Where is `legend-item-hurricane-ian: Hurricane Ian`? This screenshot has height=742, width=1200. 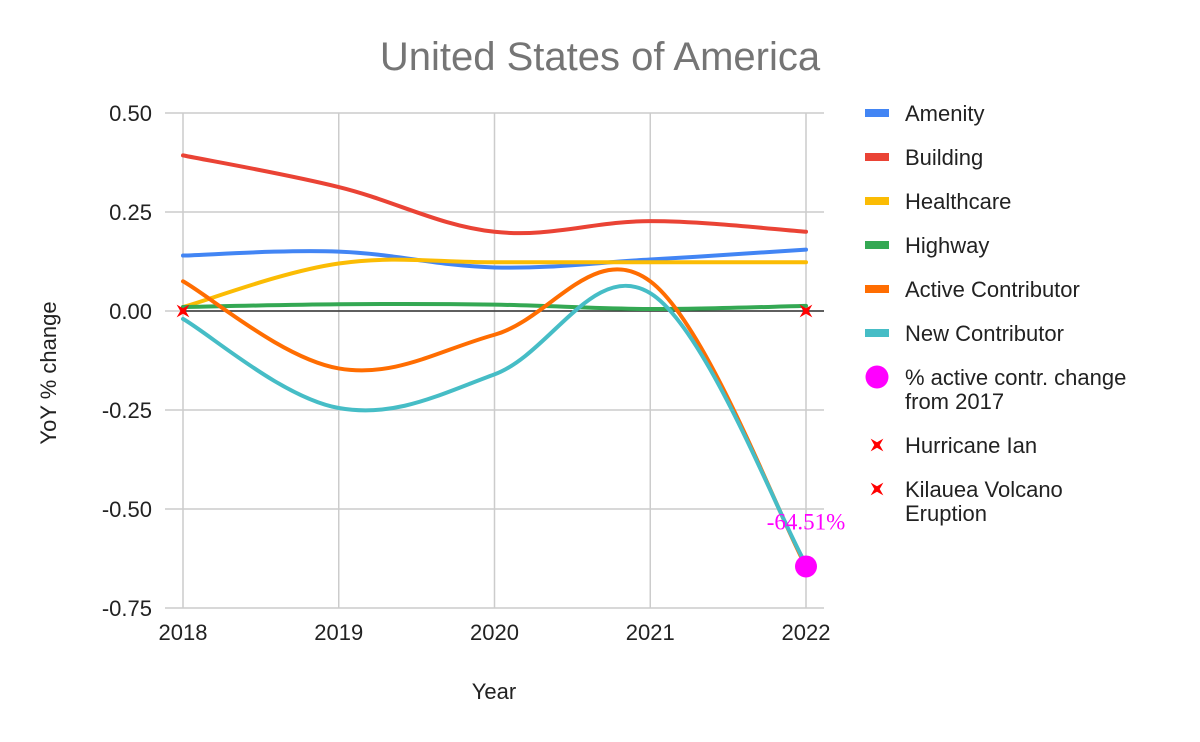
legend-item-hurricane-ian: Hurricane Ian is located at coordinates (953, 445).